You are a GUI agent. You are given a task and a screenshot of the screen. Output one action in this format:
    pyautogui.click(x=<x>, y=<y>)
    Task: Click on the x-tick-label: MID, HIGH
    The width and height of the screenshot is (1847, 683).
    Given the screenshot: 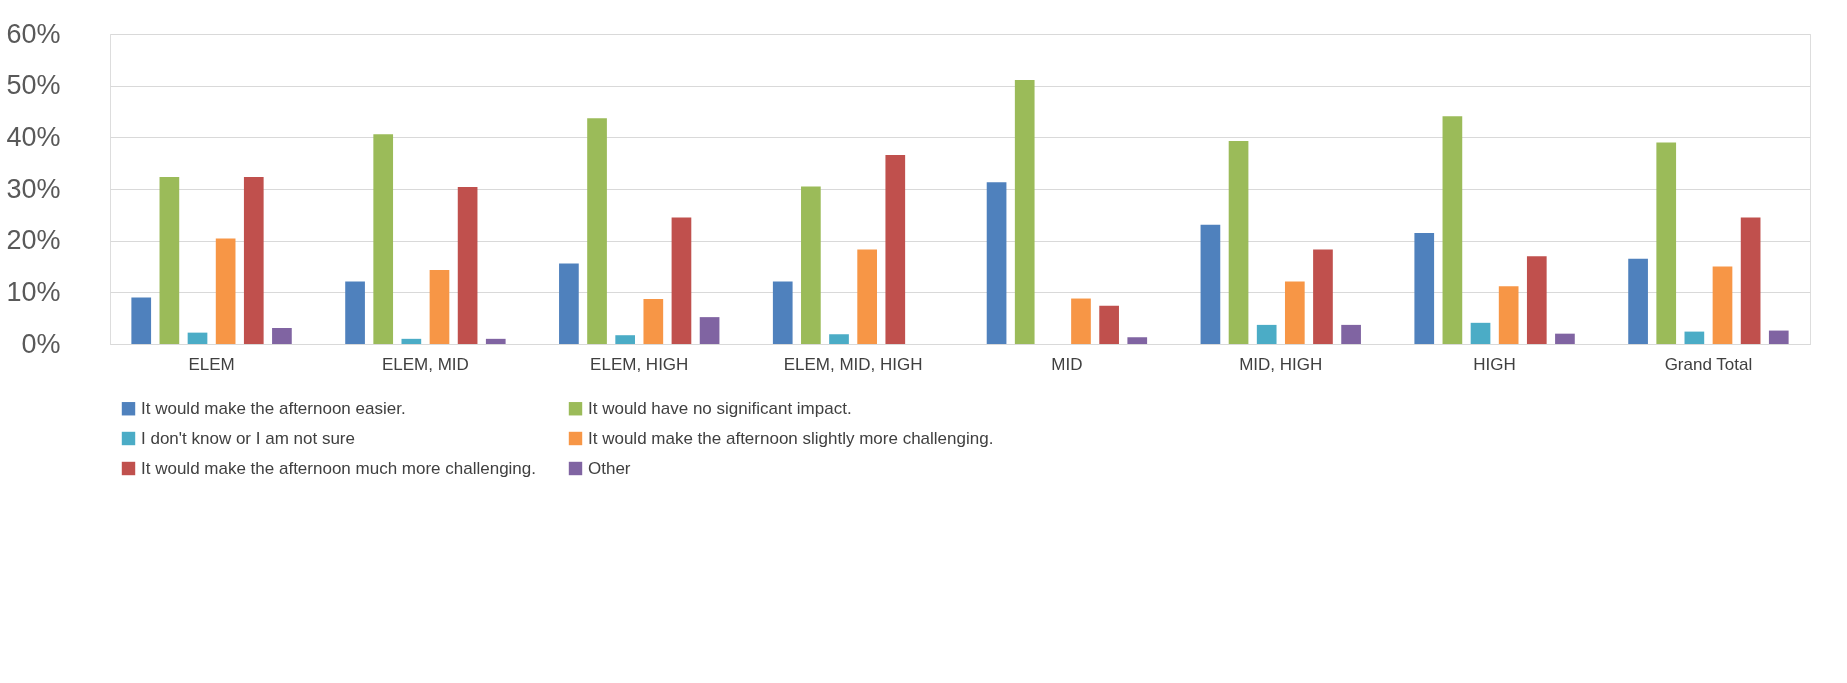 What is the action you would take?
    pyautogui.click(x=1281, y=364)
    